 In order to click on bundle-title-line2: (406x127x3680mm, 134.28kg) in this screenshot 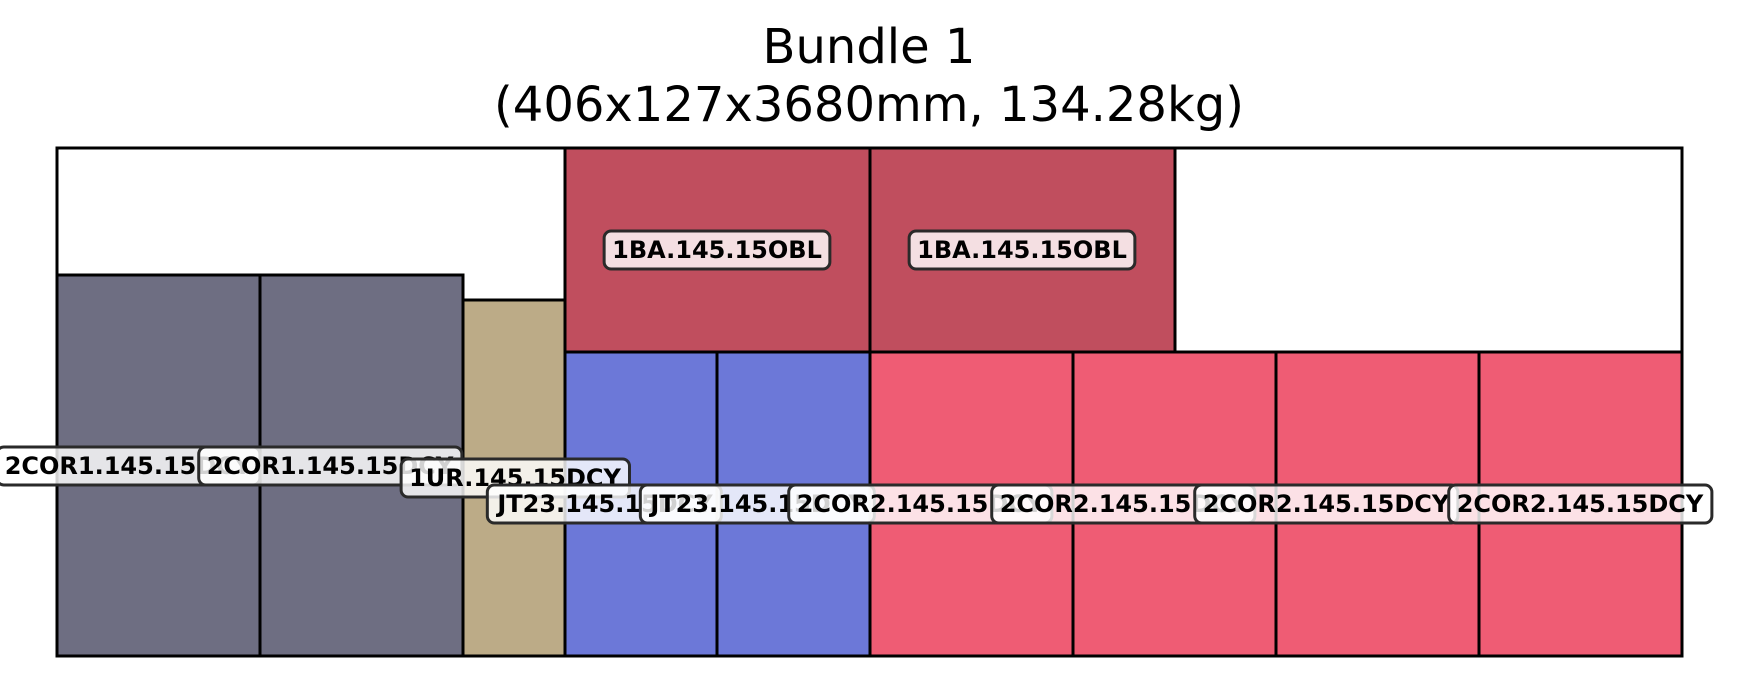, I will do `click(869, 105)`.